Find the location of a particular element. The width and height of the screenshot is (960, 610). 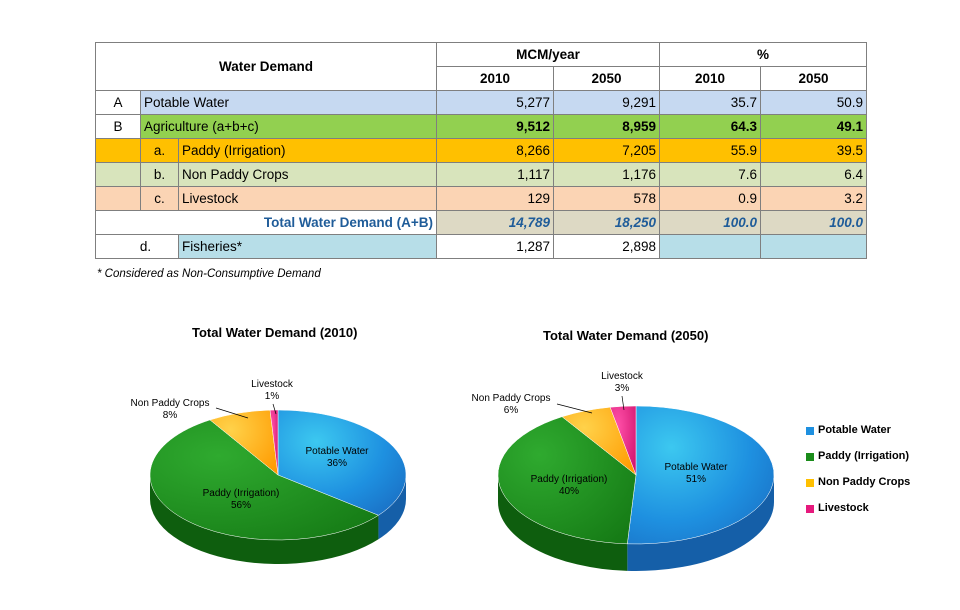

cell-mcm-2010: 129 is located at coordinates (495, 198).